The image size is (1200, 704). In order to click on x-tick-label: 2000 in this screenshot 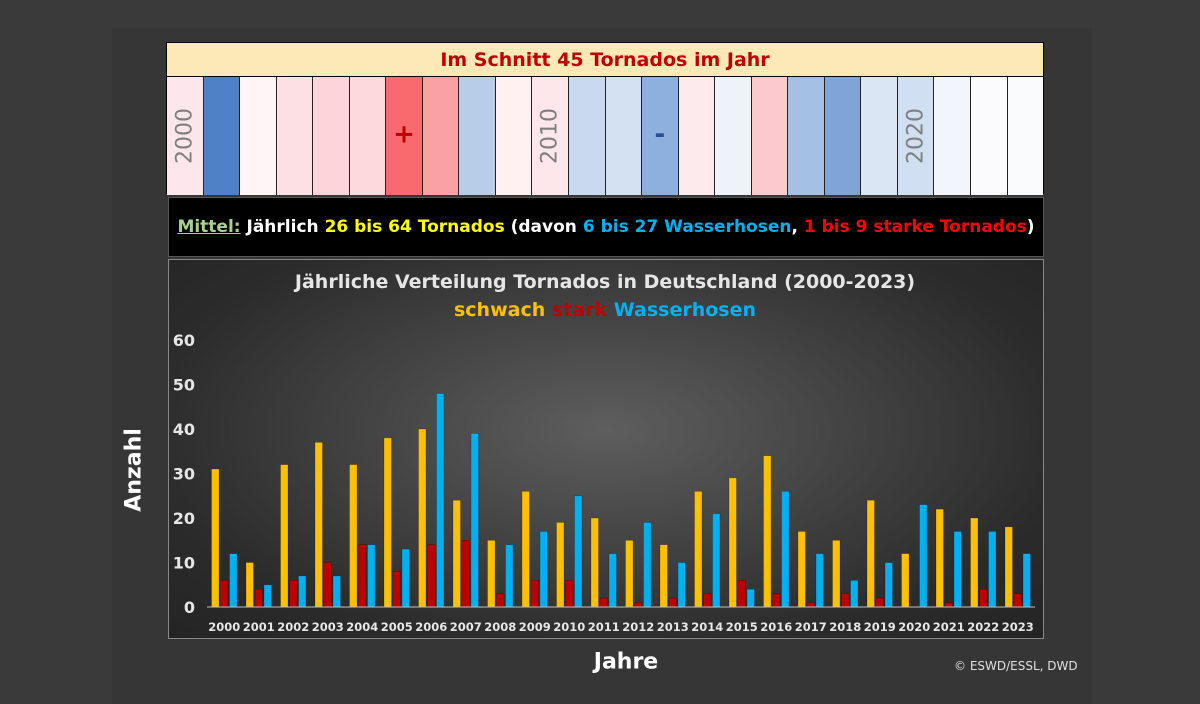, I will do `click(224, 627)`.